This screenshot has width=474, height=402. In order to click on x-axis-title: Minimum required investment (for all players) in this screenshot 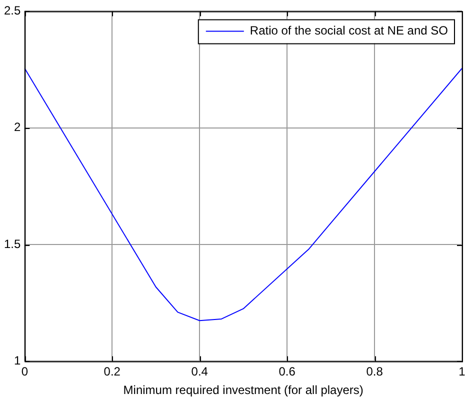, I will do `click(243, 390)`.